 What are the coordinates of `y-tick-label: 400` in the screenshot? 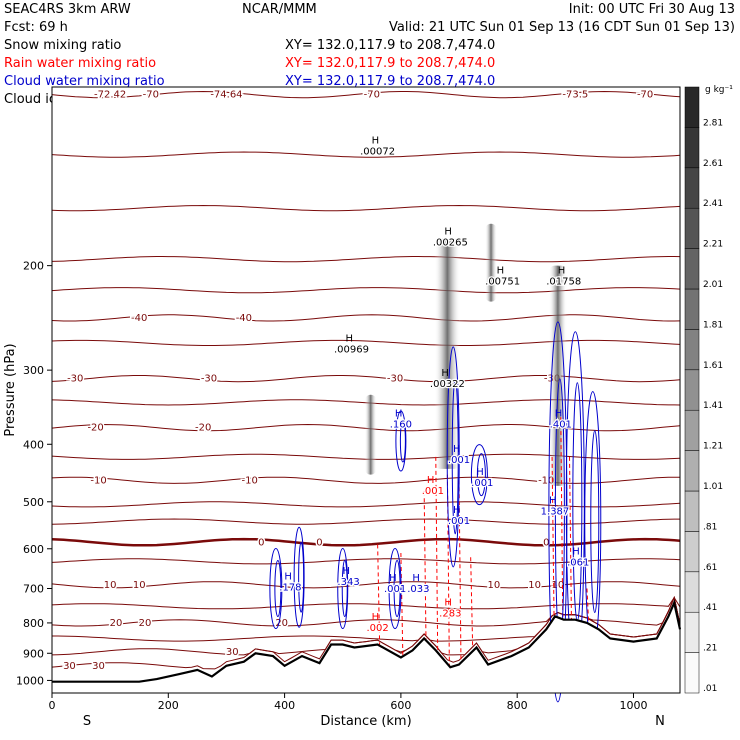 It's located at (33, 444).